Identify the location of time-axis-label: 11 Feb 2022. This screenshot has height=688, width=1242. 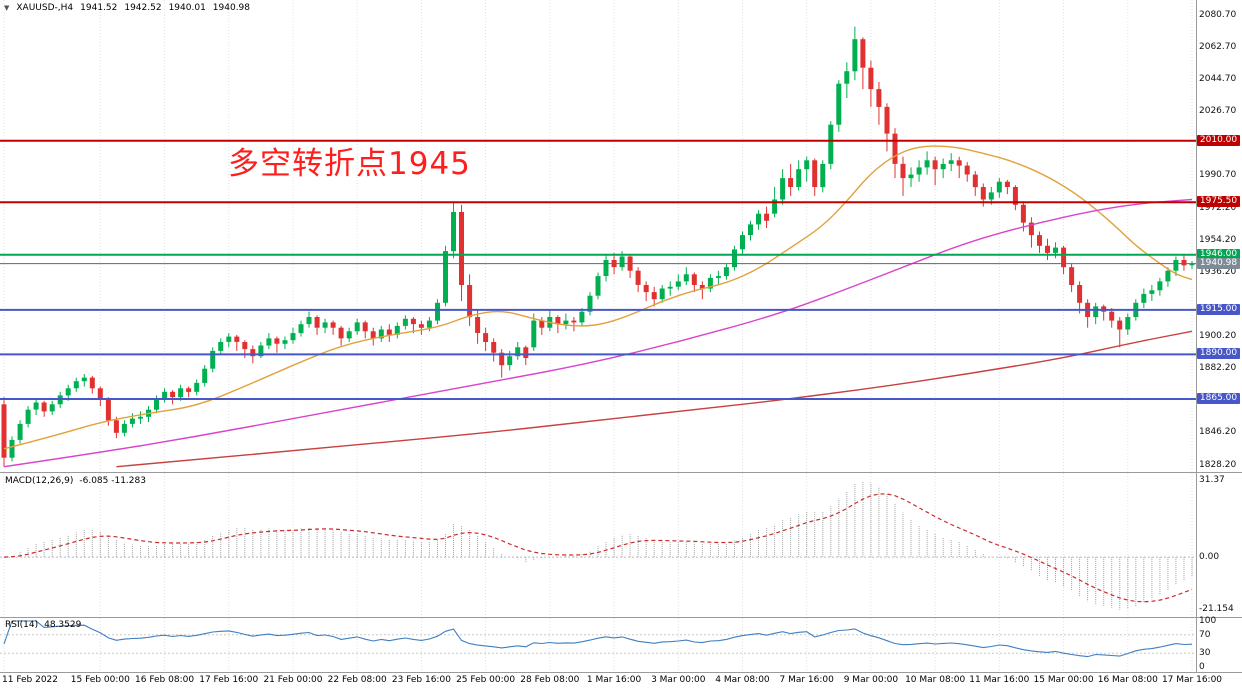
(30, 680).